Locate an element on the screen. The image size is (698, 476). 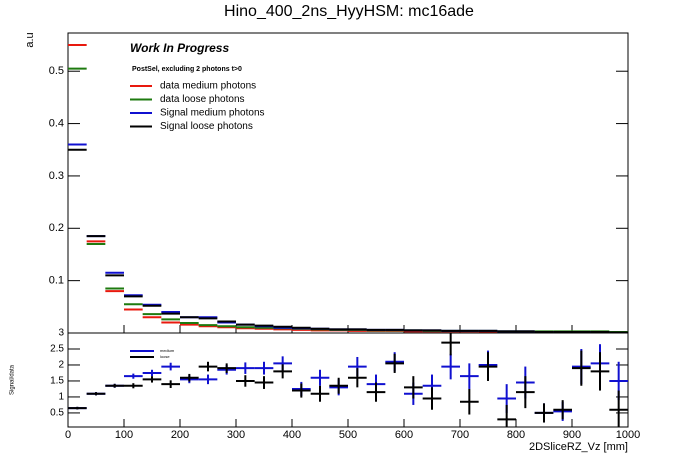
x-tick-label: 300 is located at coordinates (236, 435).